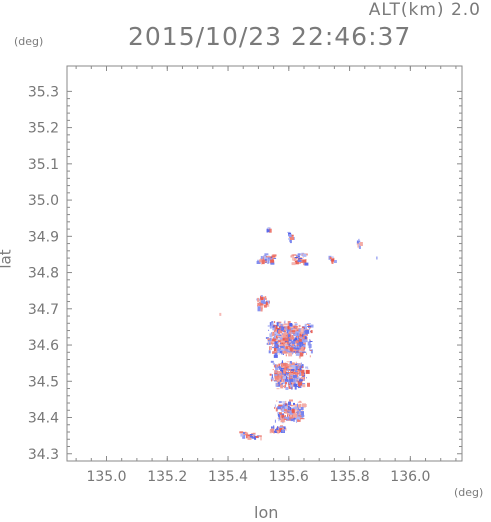 This screenshot has width=491, height=522. Describe the element at coordinates (43, 455) in the screenshot. I see `y-tick-label: 34.3` at that location.